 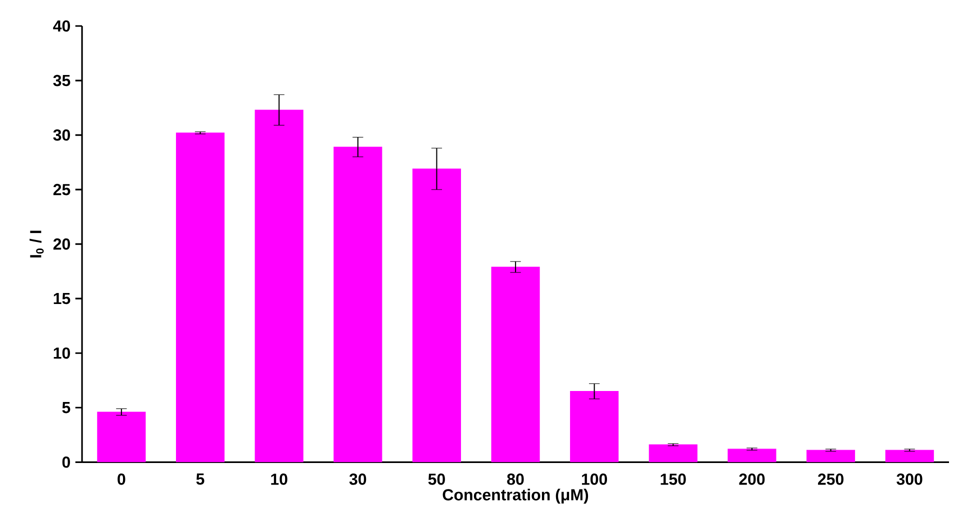 I want to click on y-tick-label: 40, so click(x=61, y=26).